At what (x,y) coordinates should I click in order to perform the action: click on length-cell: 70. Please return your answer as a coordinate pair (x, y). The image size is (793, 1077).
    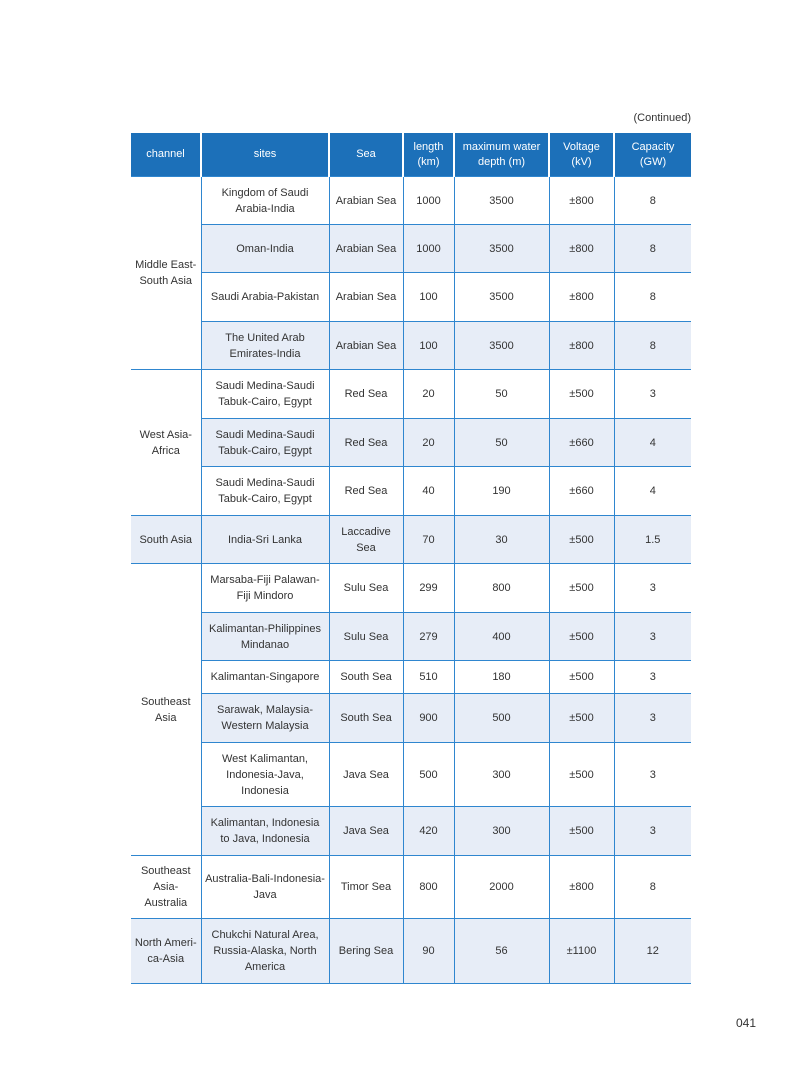
    Looking at the image, I should click on (428, 539).